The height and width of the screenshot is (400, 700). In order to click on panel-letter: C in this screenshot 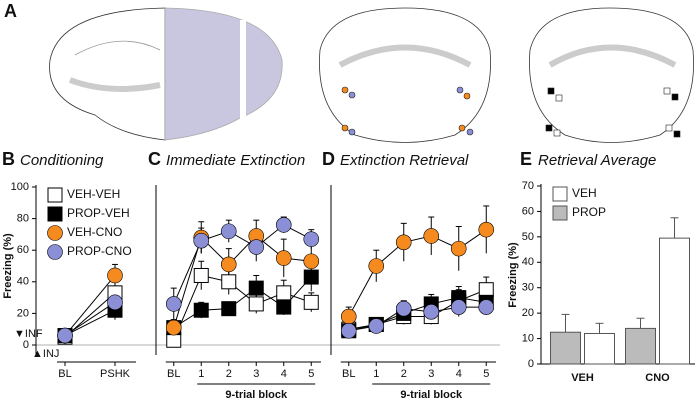, I will do `click(154, 159)`.